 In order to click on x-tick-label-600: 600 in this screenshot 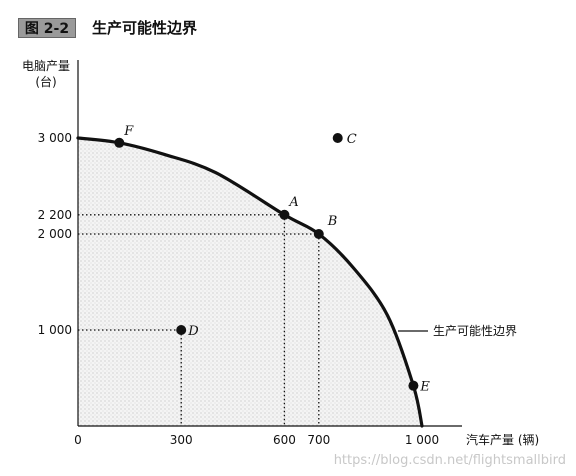, I will do `click(284, 440)`.